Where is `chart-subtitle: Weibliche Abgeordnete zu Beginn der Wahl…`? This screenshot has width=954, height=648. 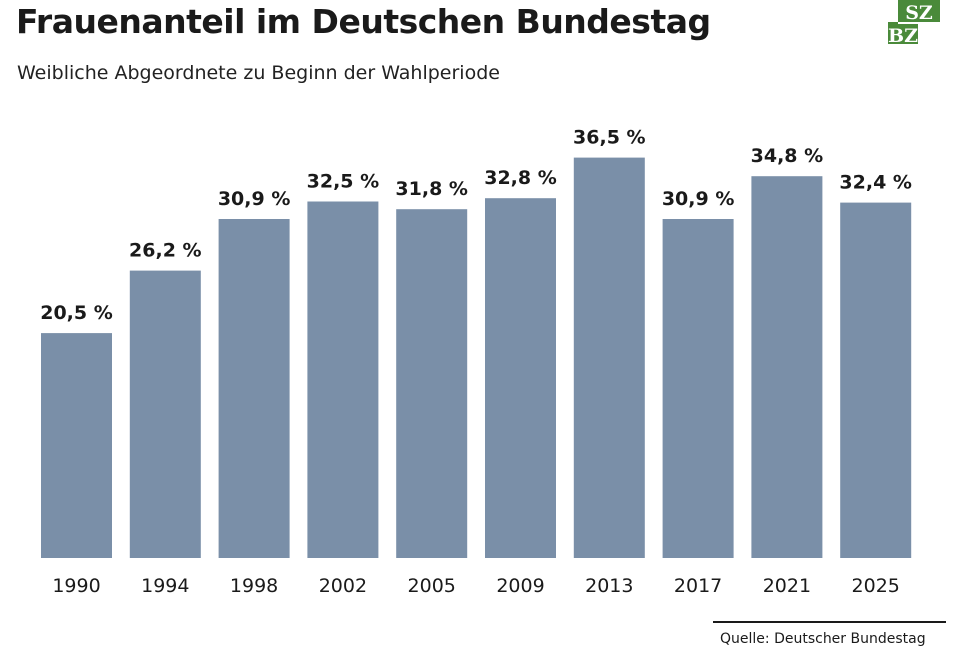
chart-subtitle: Weibliche Abgeordnete zu Beginn der Wahl… is located at coordinates (258, 73).